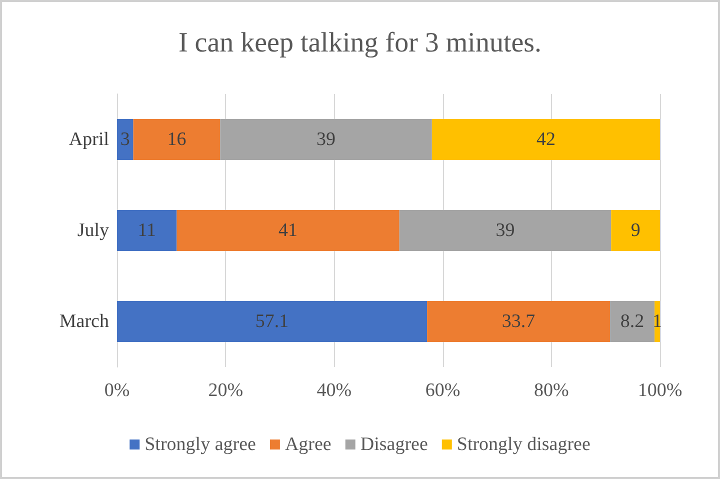 The image size is (720, 479). I want to click on data-label: 9, so click(635, 230).